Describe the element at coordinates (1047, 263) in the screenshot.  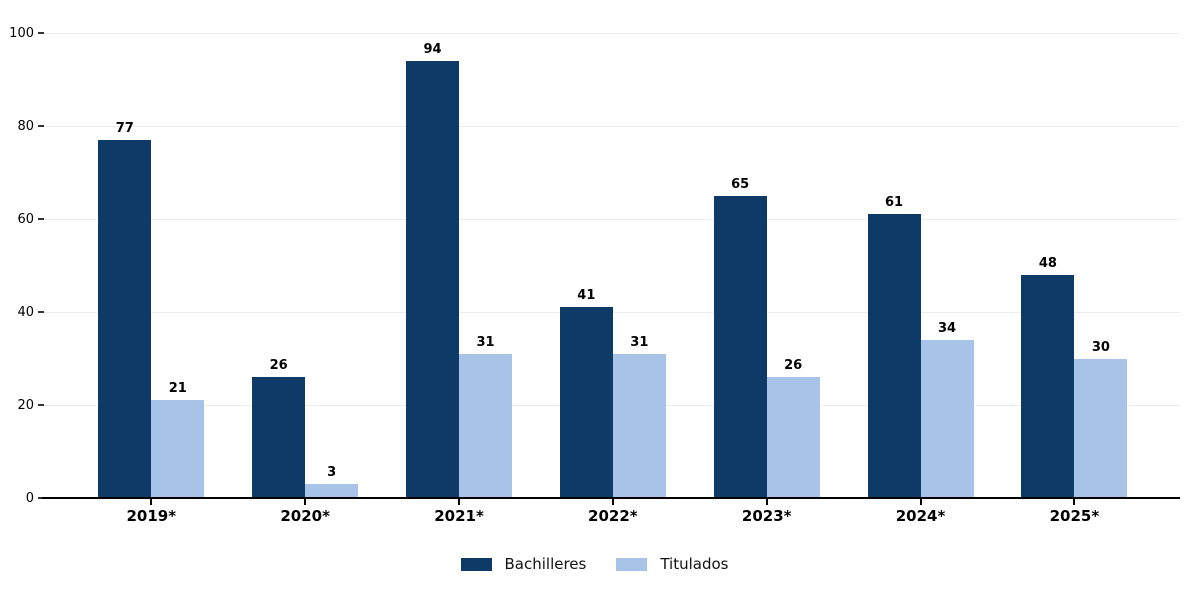
I see `bar-value-label: 48` at that location.